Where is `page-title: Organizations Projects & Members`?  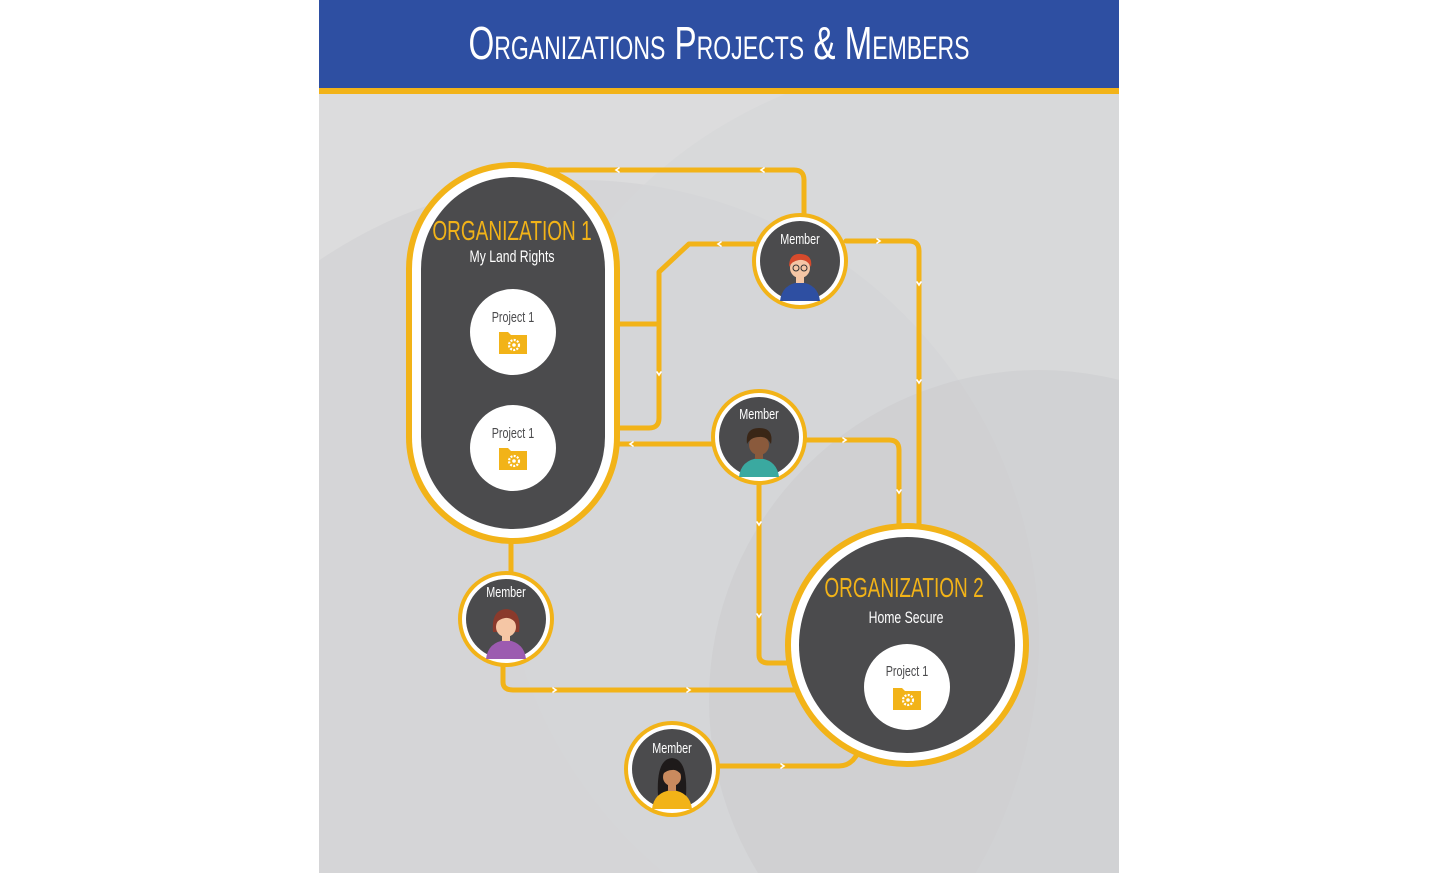
page-title: Organizations Projects & Members is located at coordinates (719, 43).